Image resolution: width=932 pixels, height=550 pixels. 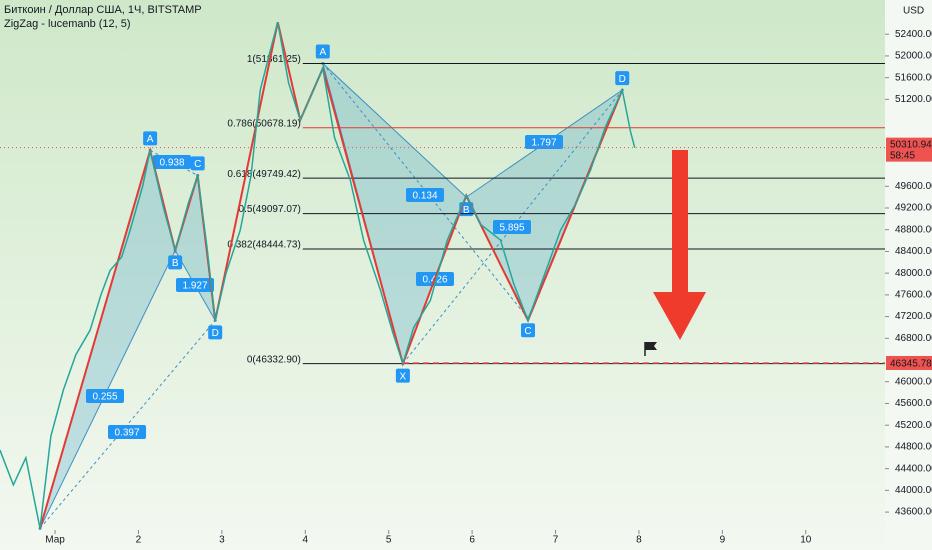 I want to click on y-tick-label: 52000.00, so click(x=913, y=56).